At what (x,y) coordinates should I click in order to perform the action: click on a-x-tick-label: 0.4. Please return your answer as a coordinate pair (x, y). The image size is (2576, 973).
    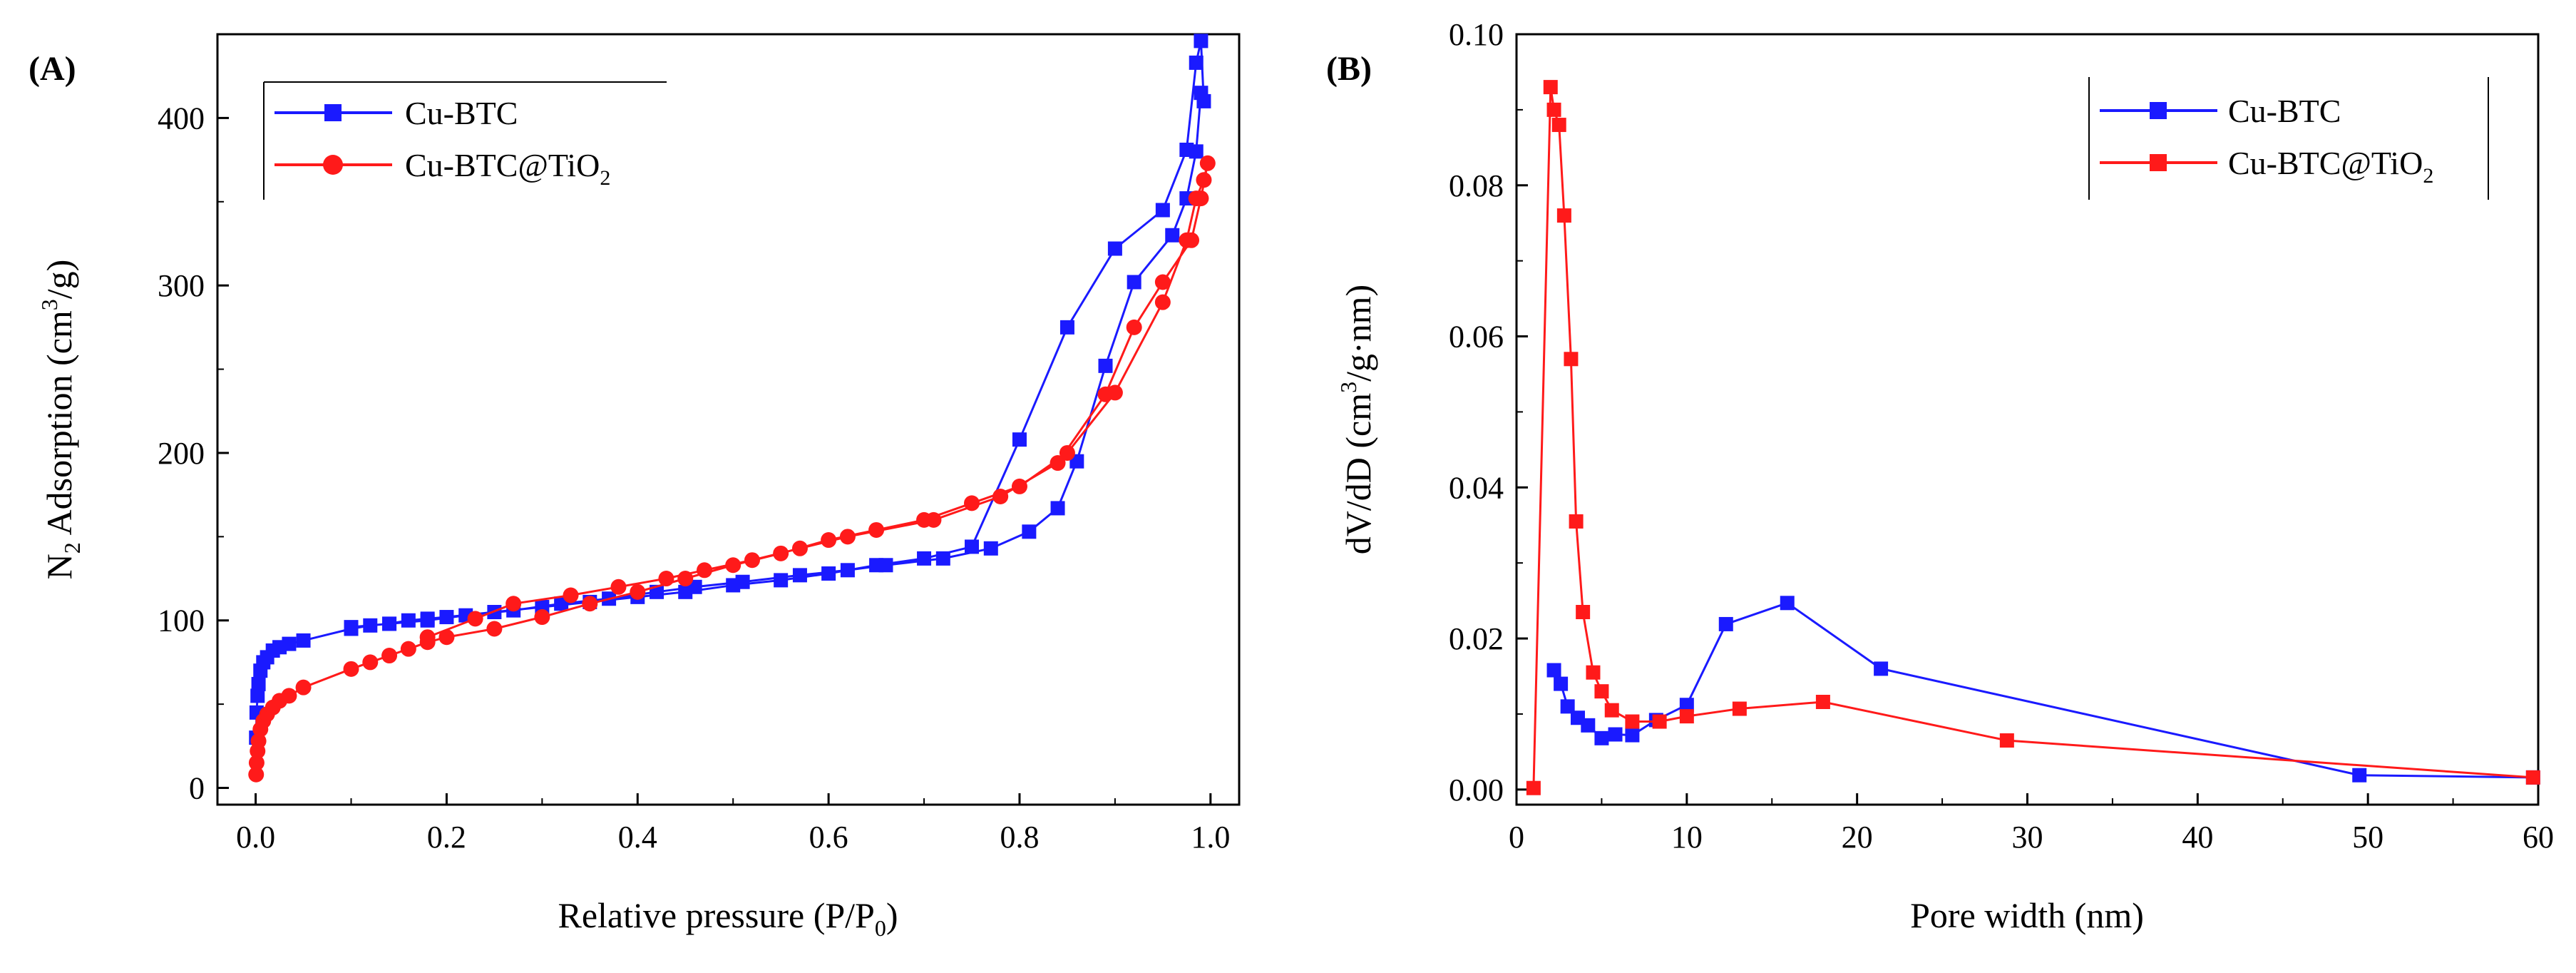
    Looking at the image, I should click on (637, 838).